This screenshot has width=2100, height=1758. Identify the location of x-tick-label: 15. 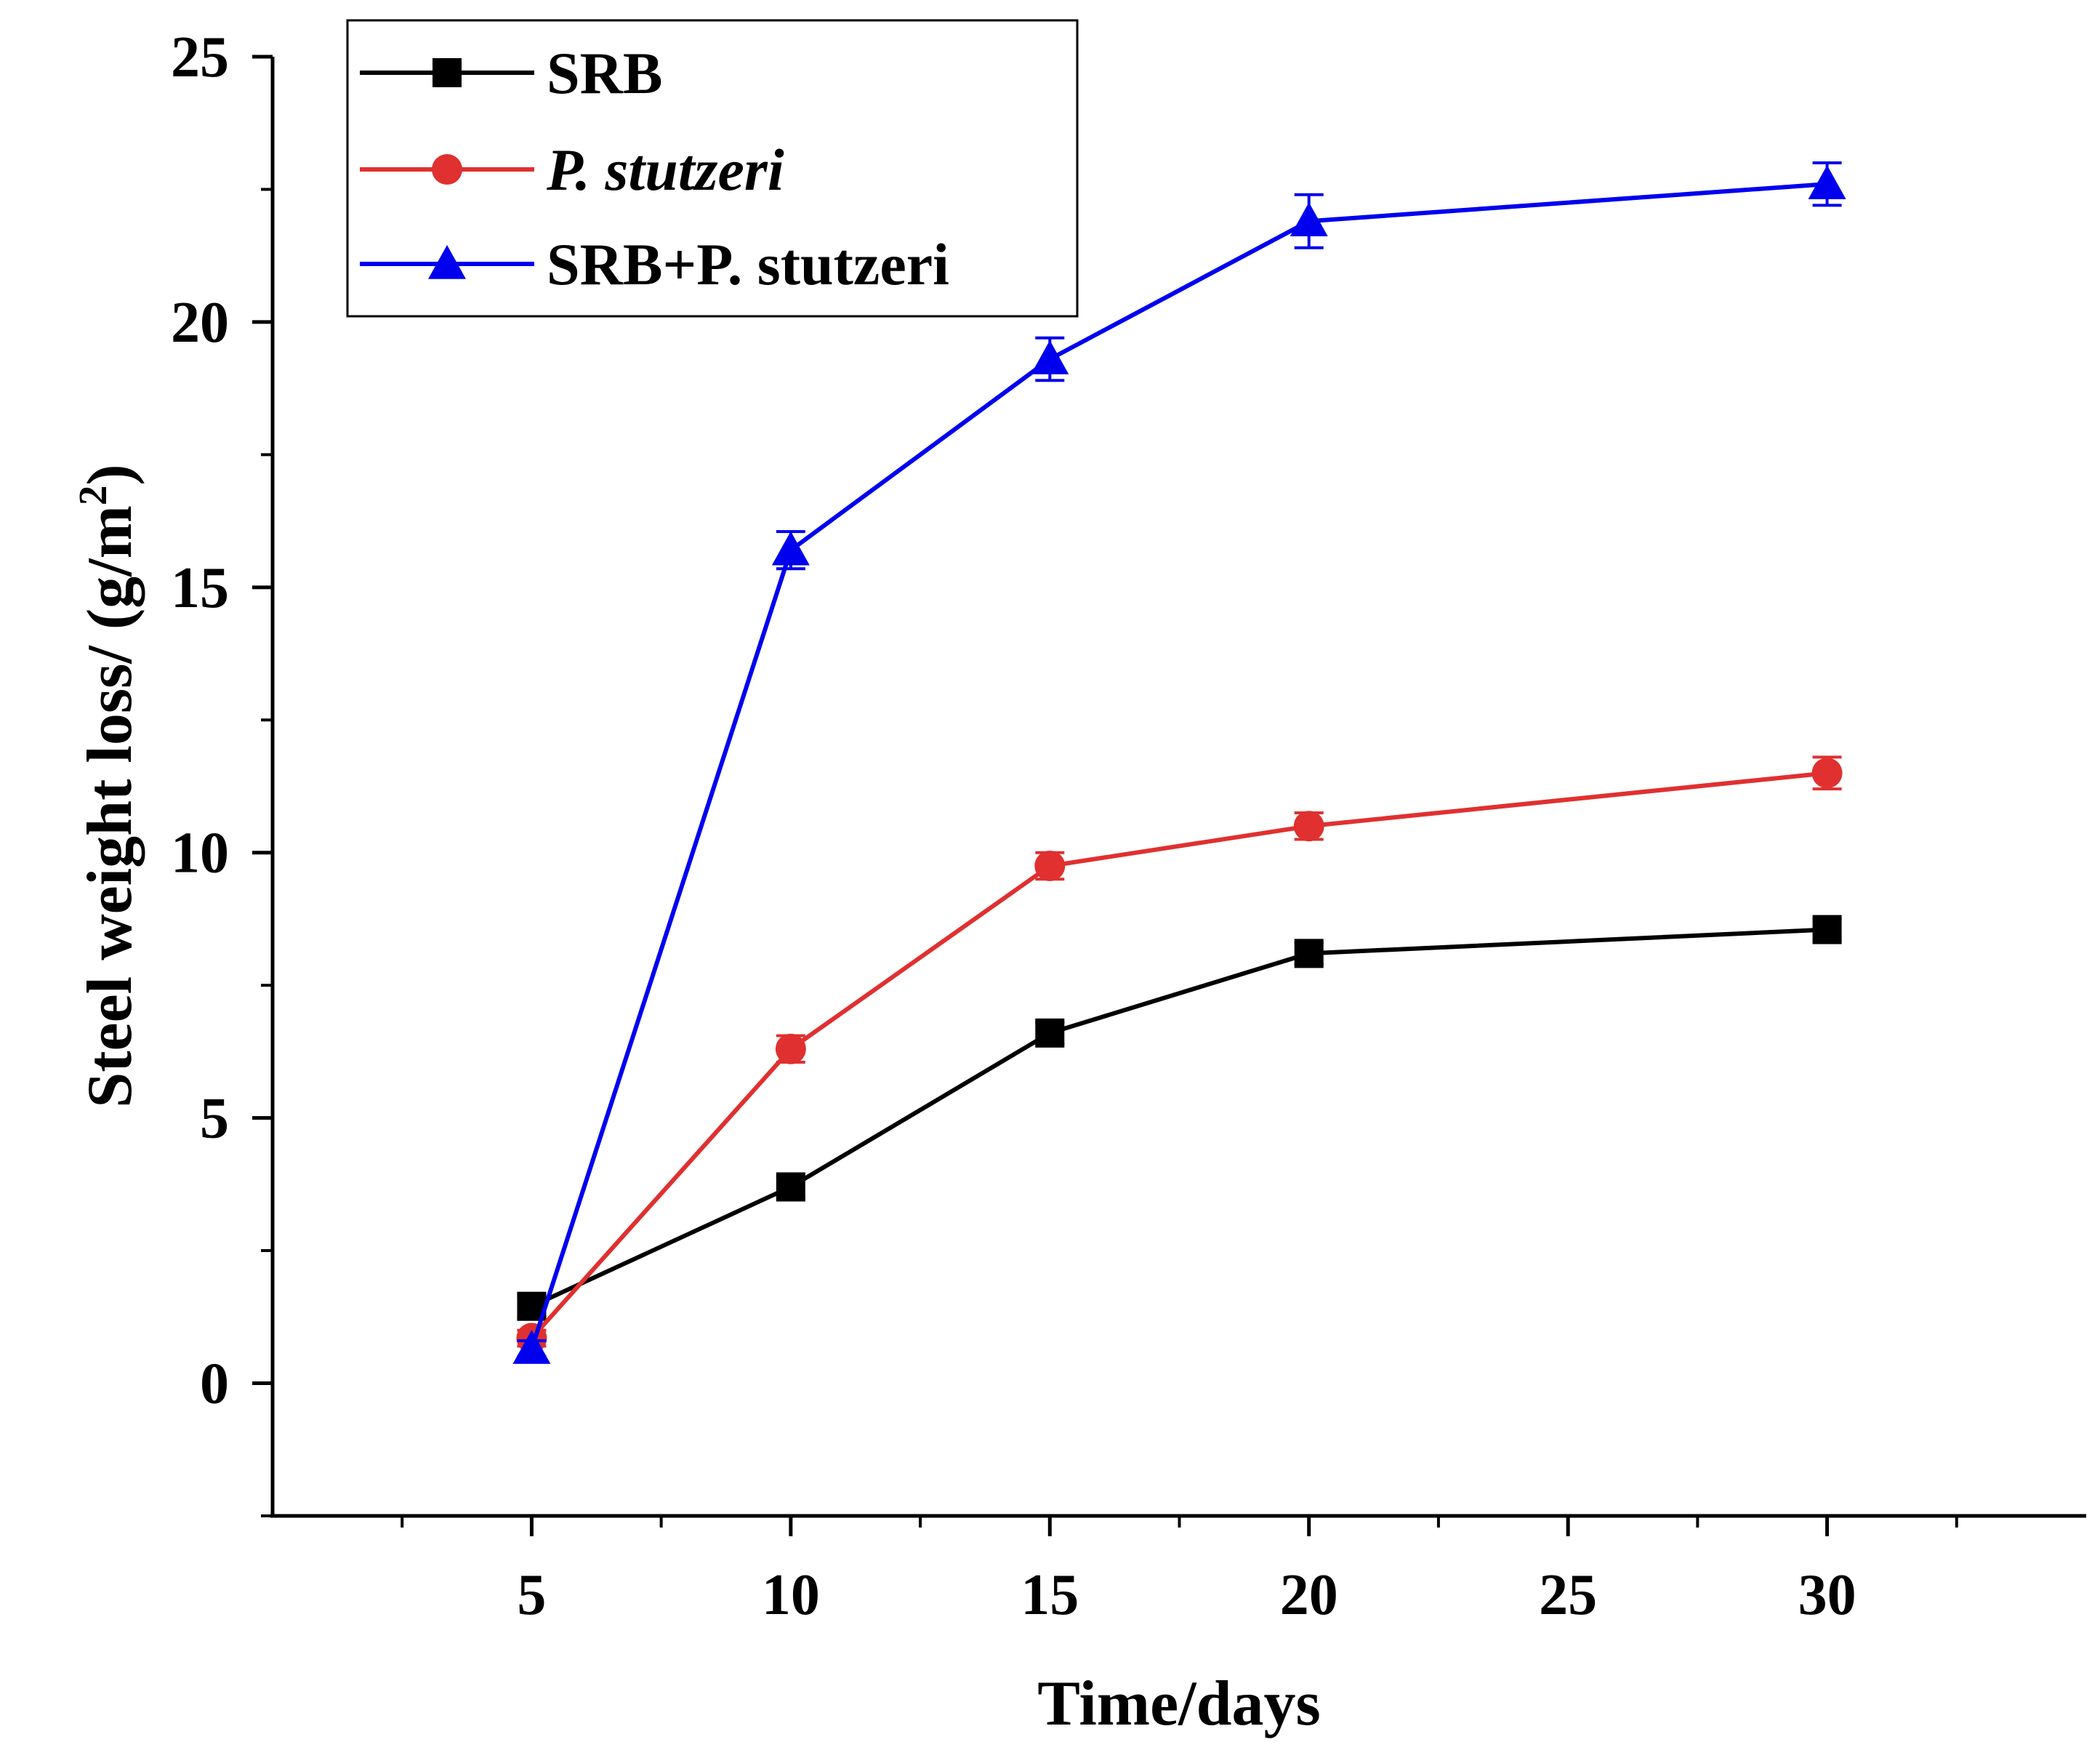
(1050, 1595).